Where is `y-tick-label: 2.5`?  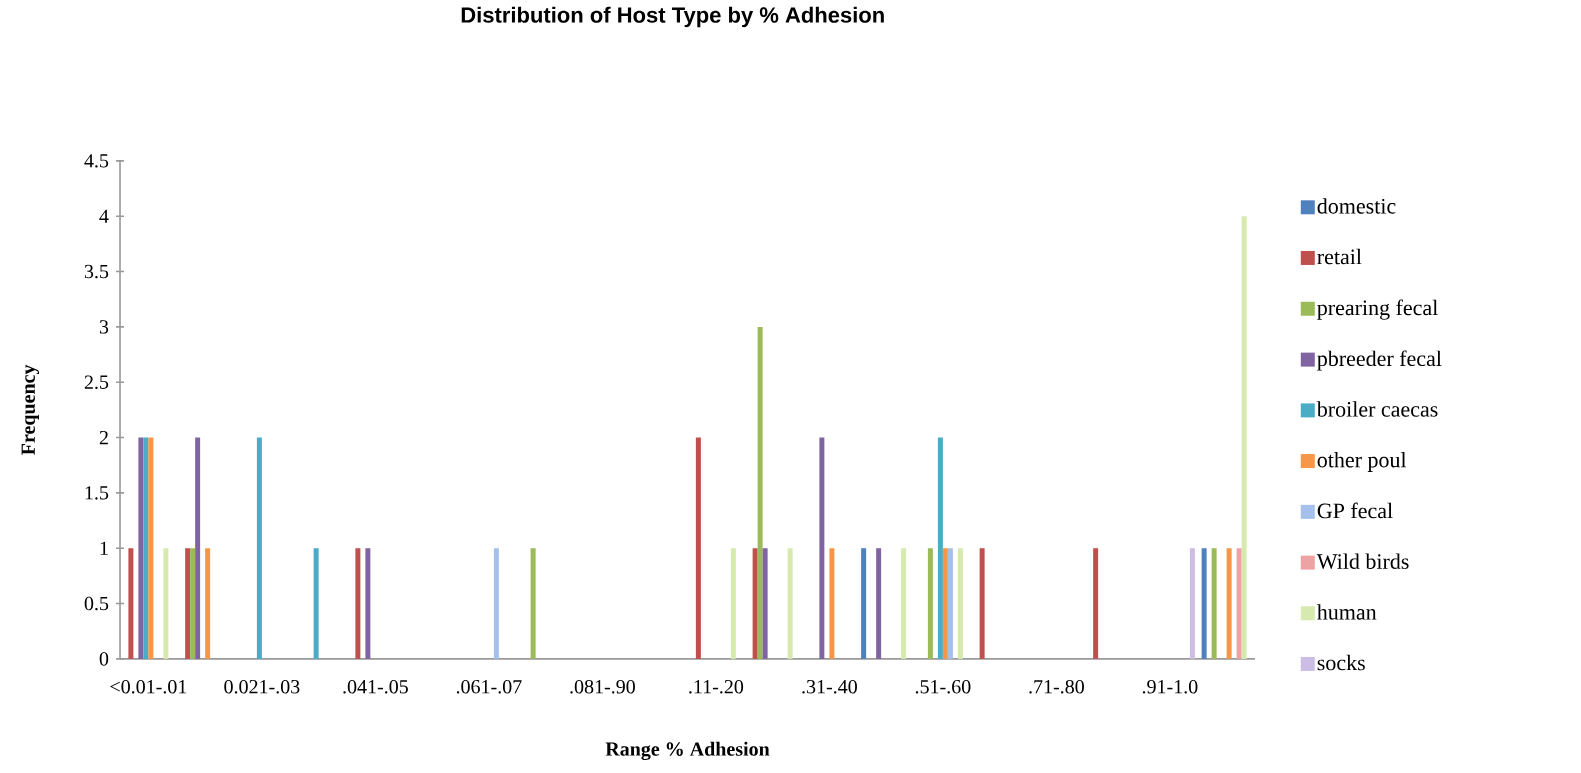
y-tick-label: 2.5 is located at coordinates (96, 382).